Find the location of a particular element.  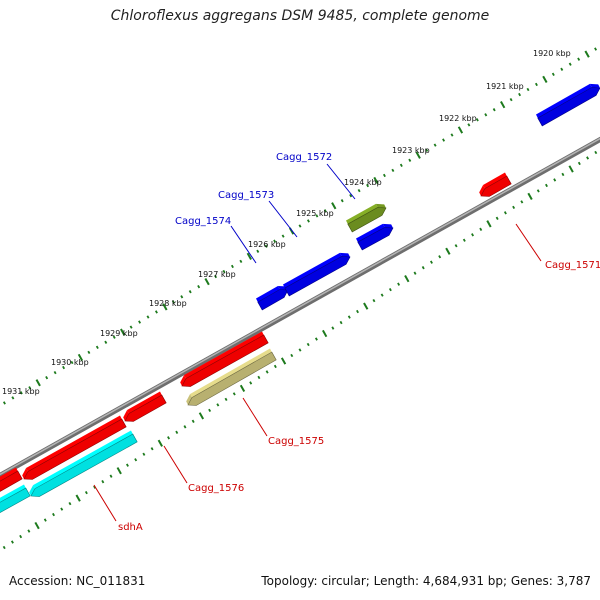

gene-label: Cagg_1575 is located at coordinates (296, 441).